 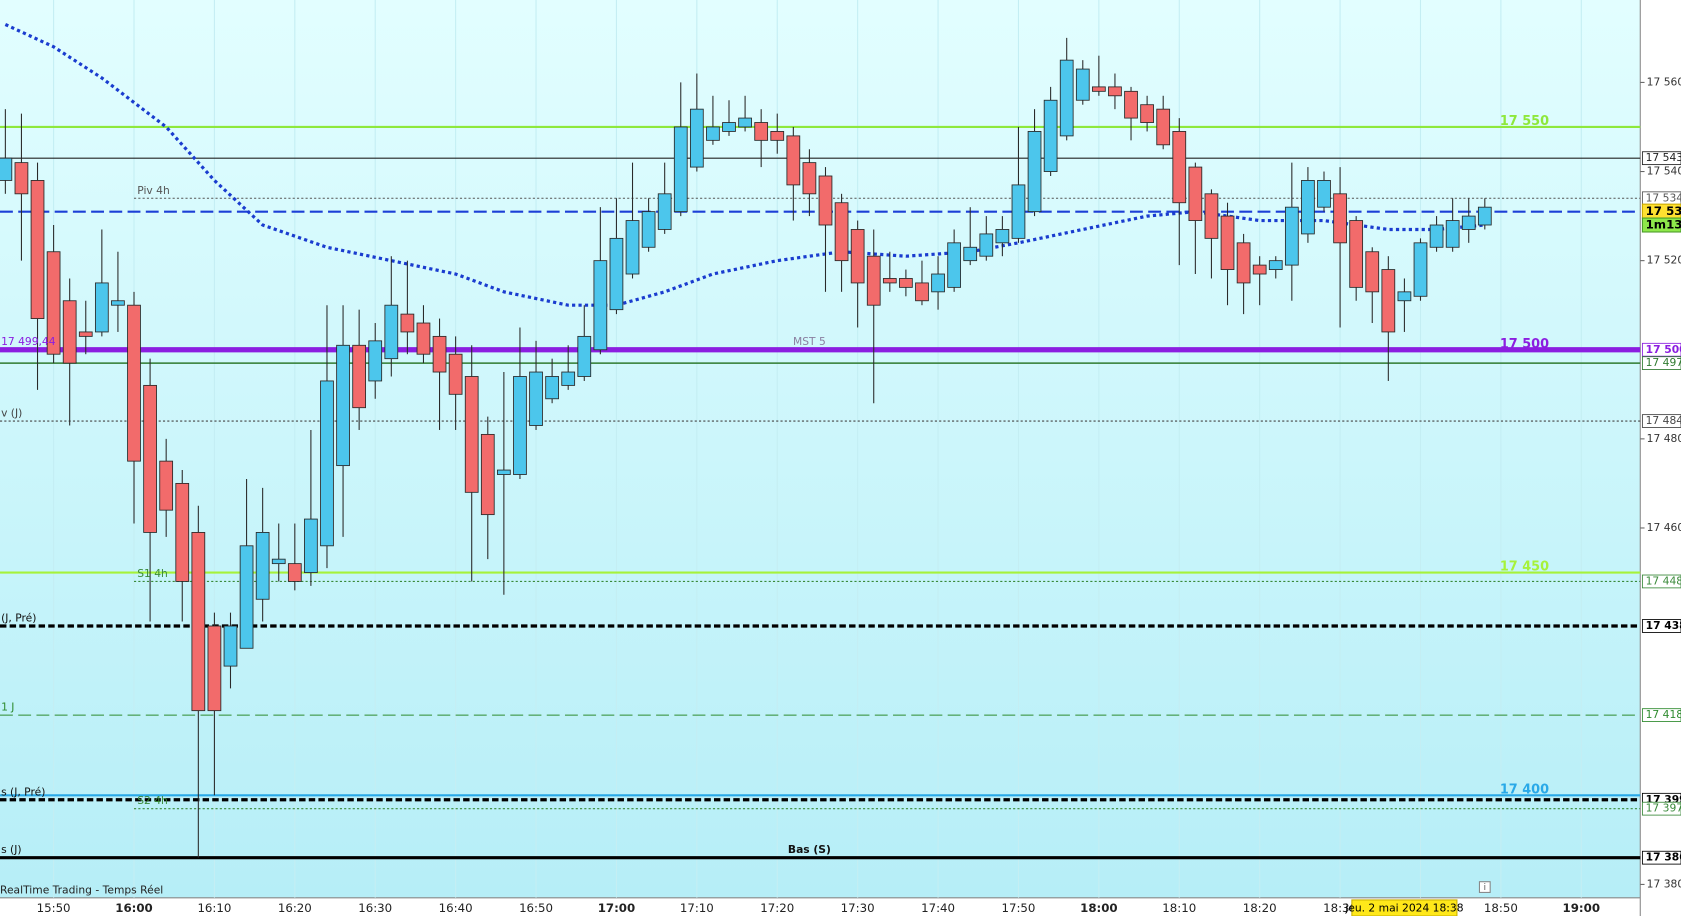 What do you see at coordinates (697, 908) in the screenshot?
I see `x-tick-label: 17:10` at bounding box center [697, 908].